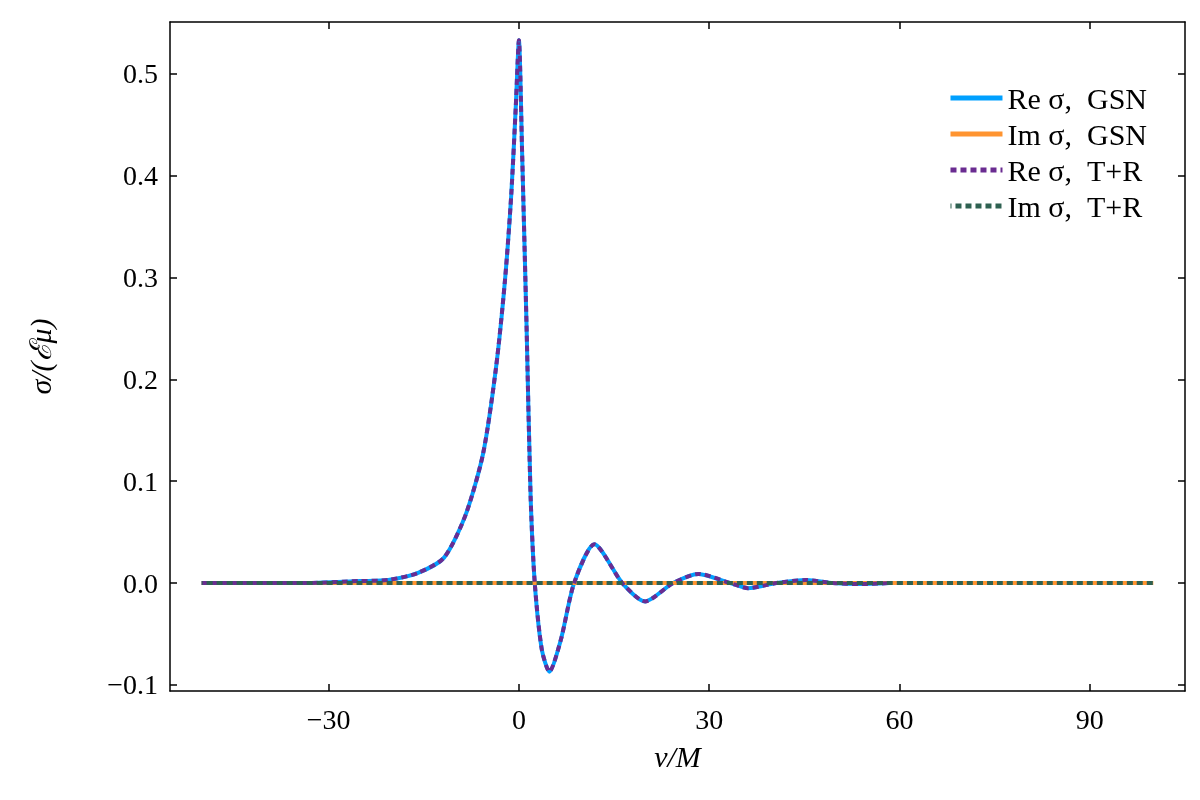  What do you see at coordinates (709, 719) in the screenshot?
I see `x-tick-label: 30` at bounding box center [709, 719].